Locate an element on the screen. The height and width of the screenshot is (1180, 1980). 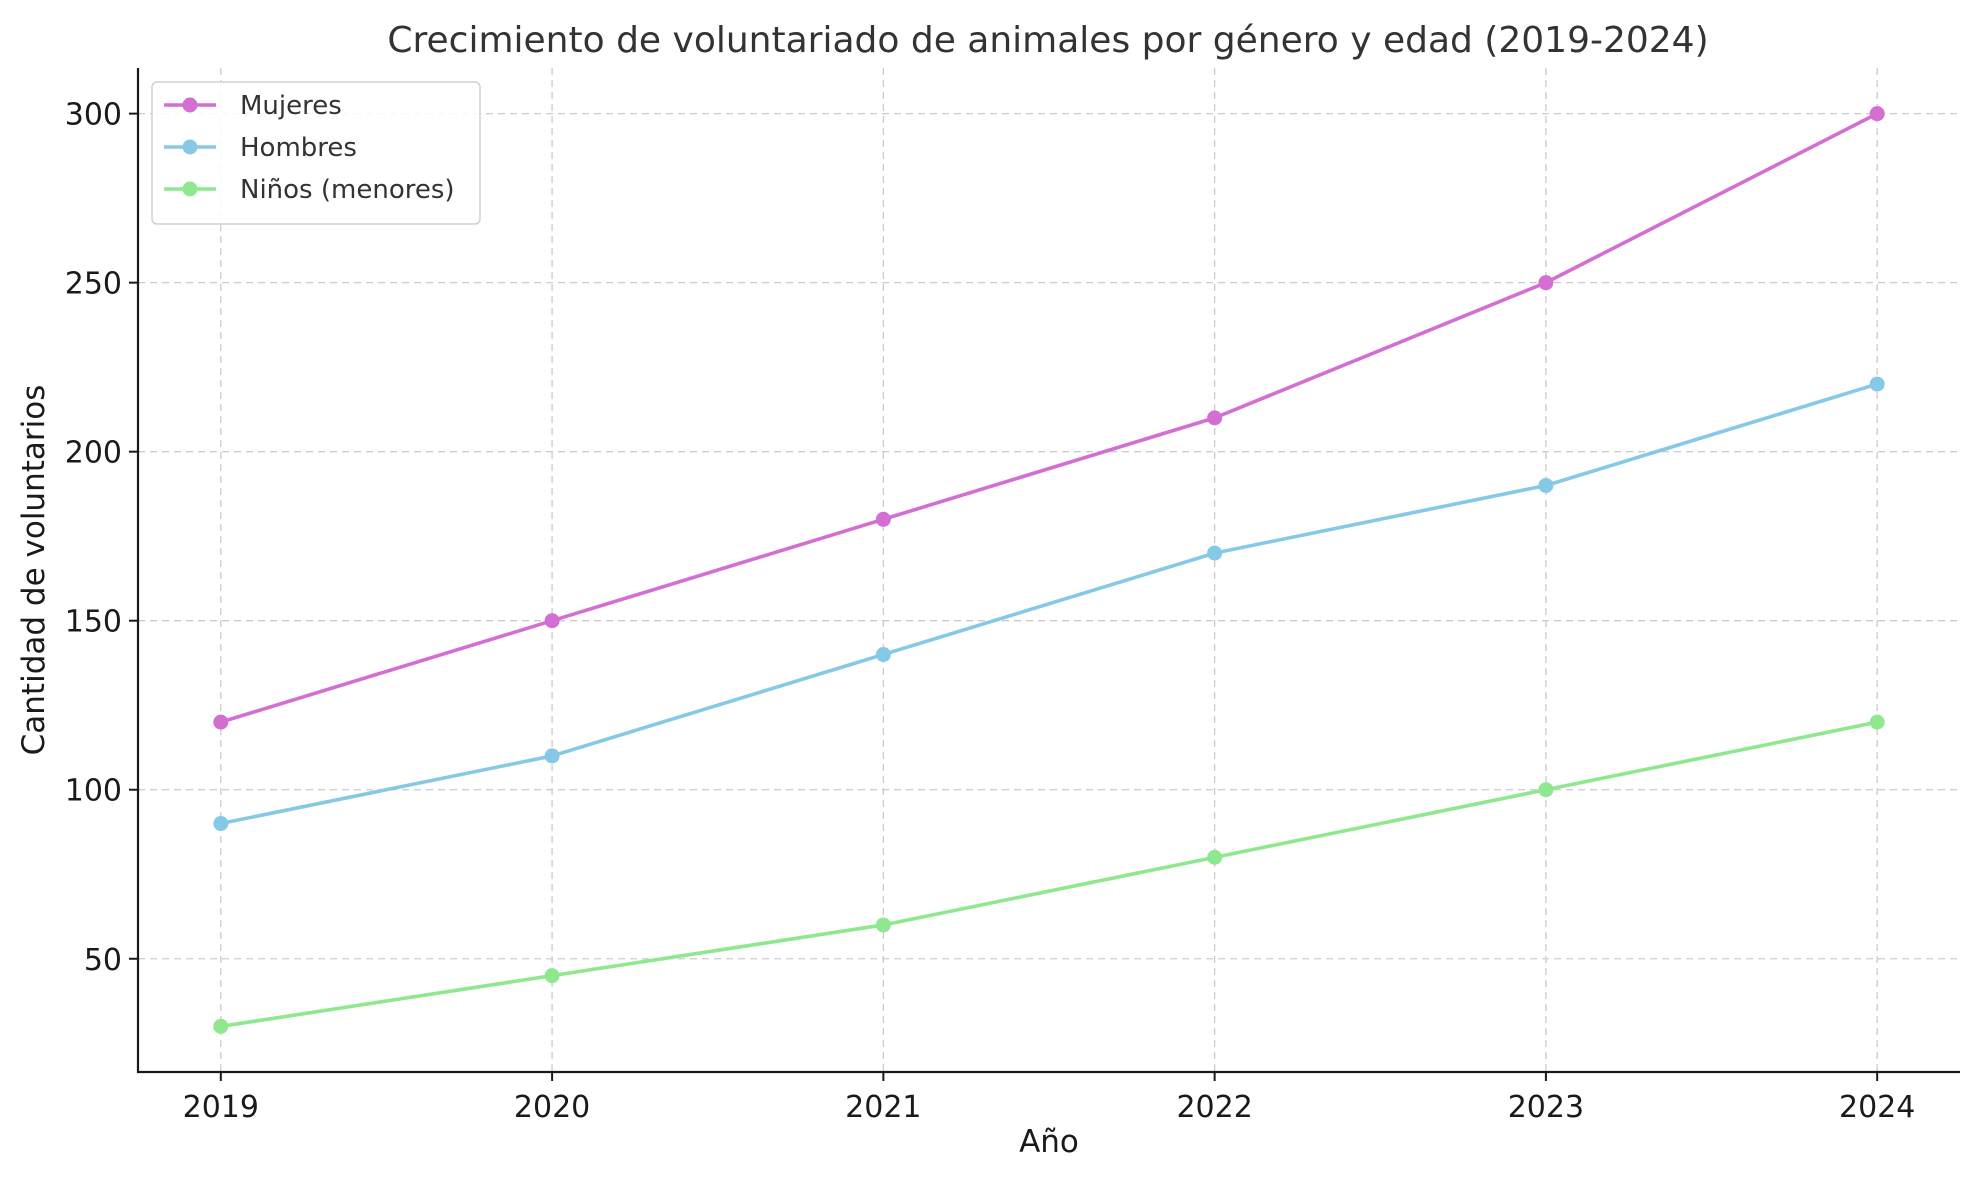
x-tick-label: 2020 is located at coordinates (552, 1107).